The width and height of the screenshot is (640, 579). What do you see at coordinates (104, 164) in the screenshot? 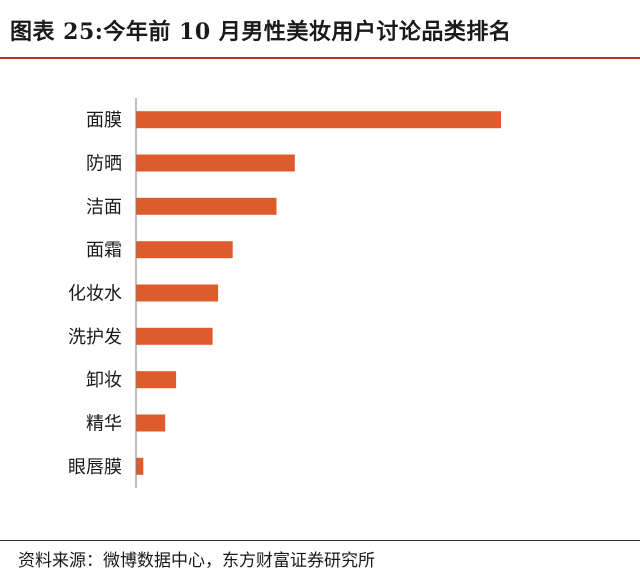
I see `category-label-1: 防晒` at bounding box center [104, 164].